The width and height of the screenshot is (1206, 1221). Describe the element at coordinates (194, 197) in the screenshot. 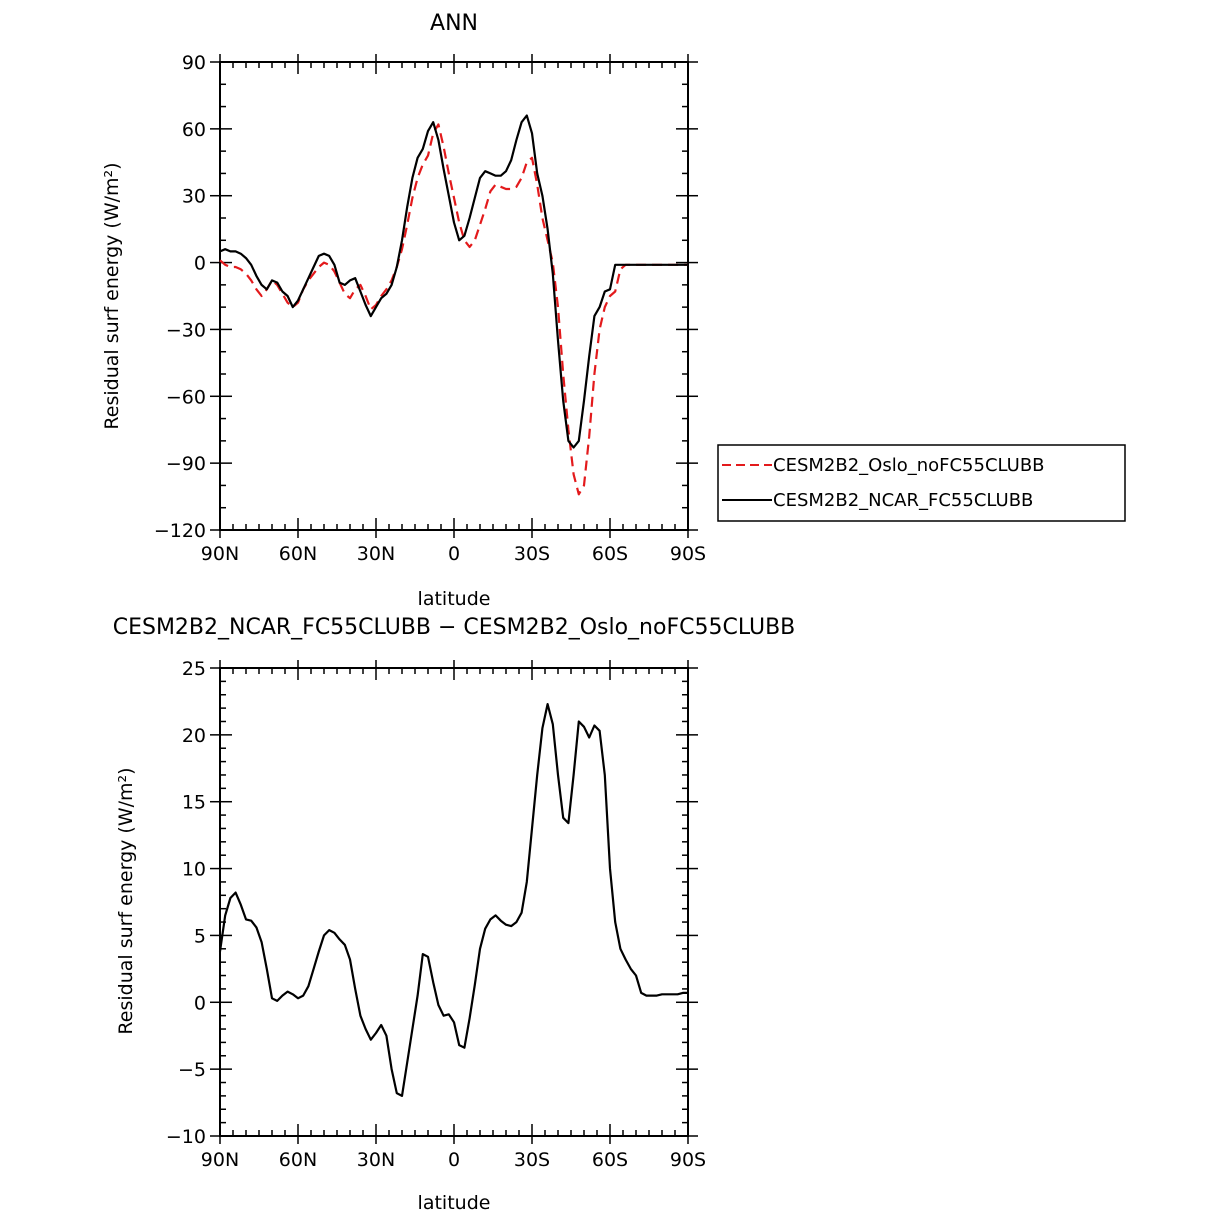

I see `top-ytick-label: 30` at that location.